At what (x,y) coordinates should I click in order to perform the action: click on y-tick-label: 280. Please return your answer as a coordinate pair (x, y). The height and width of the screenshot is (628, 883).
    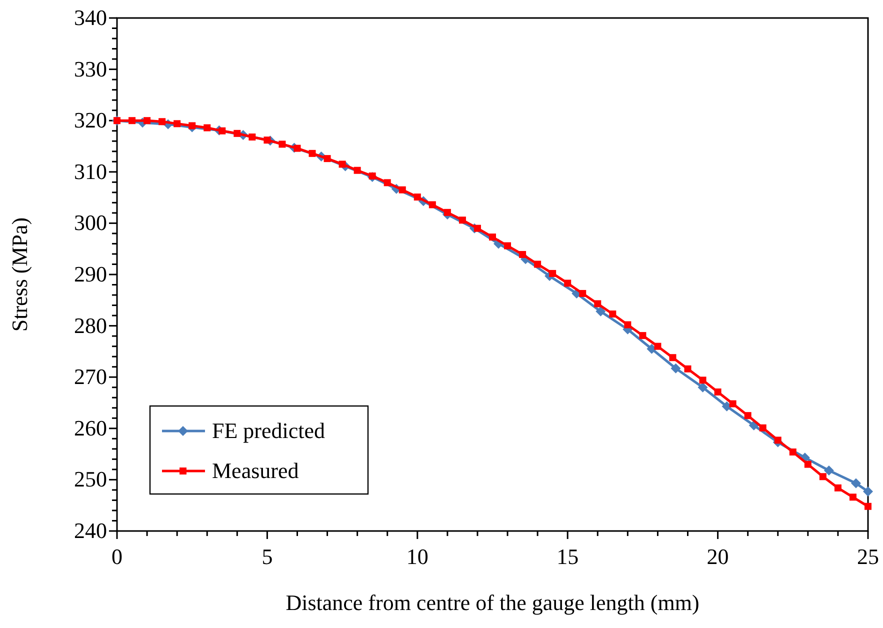
    Looking at the image, I should click on (90, 325).